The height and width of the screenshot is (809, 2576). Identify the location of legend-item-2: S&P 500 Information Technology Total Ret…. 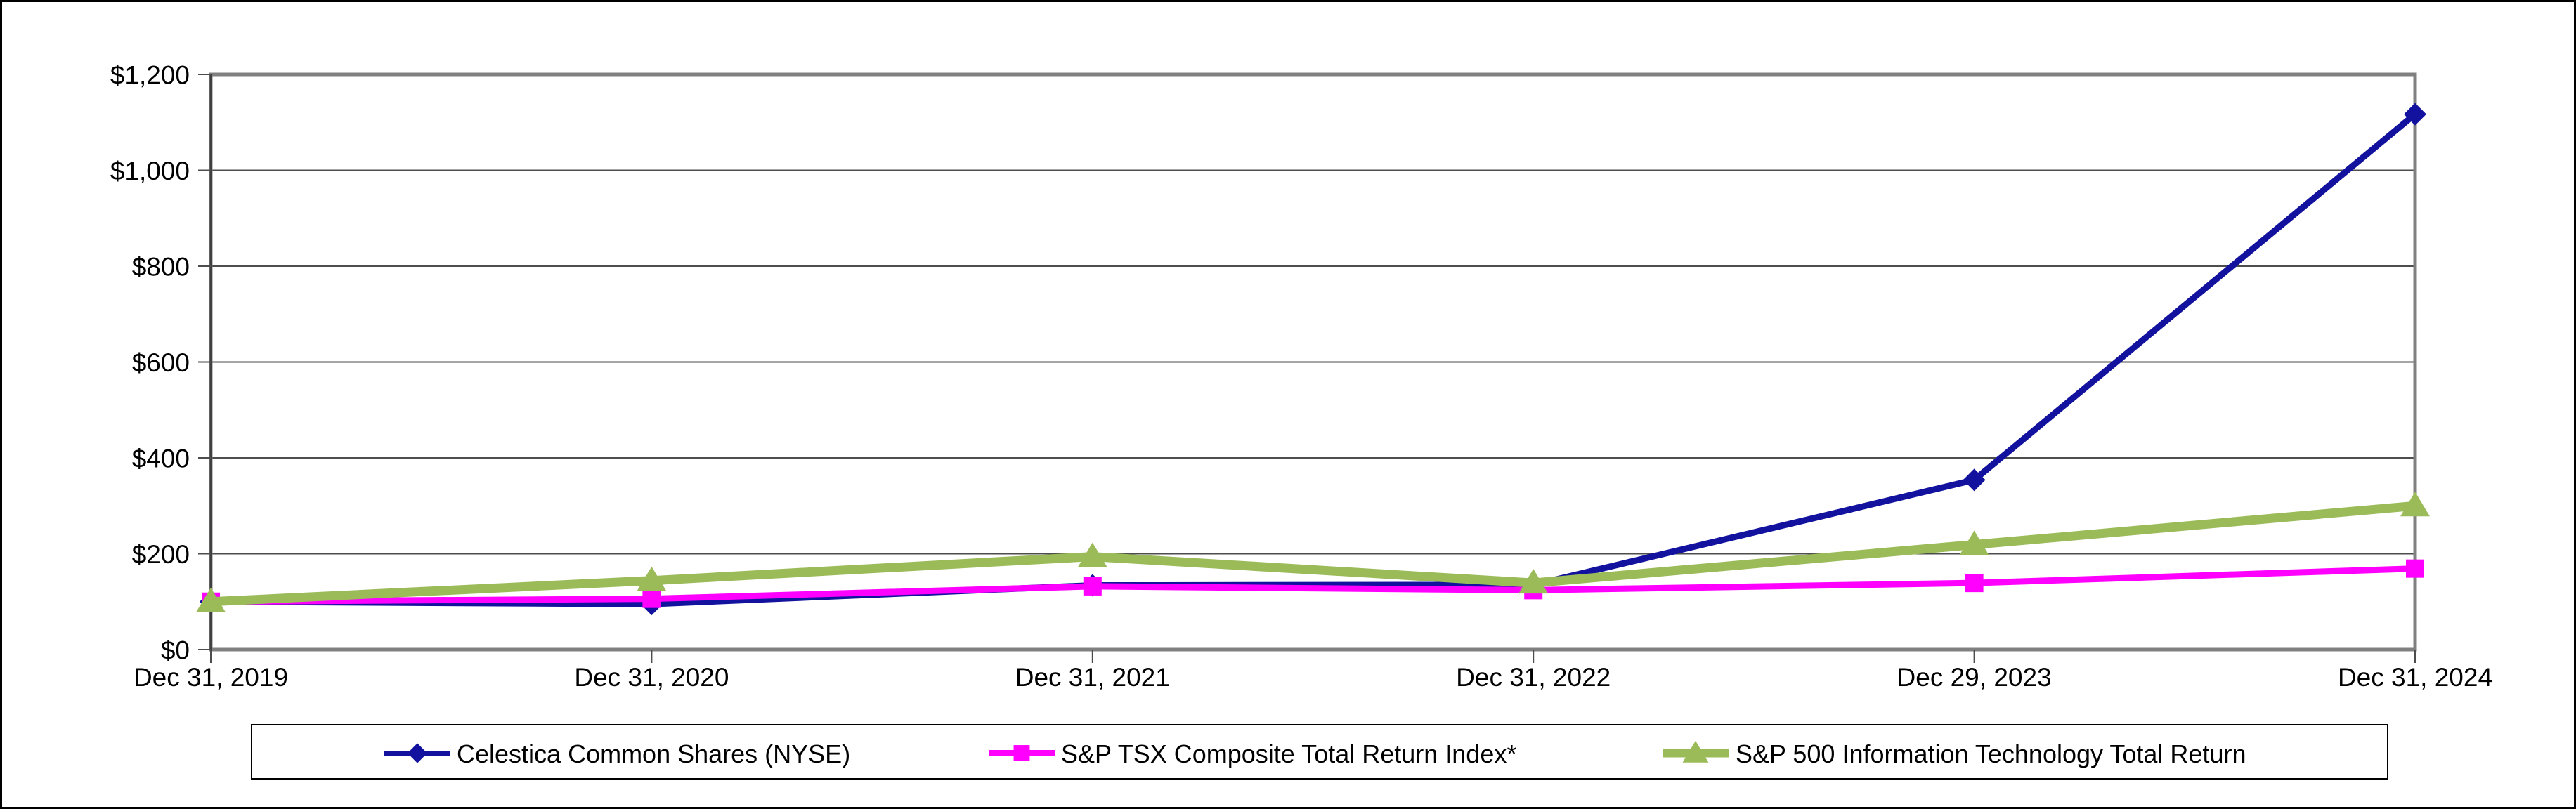
(1954, 754).